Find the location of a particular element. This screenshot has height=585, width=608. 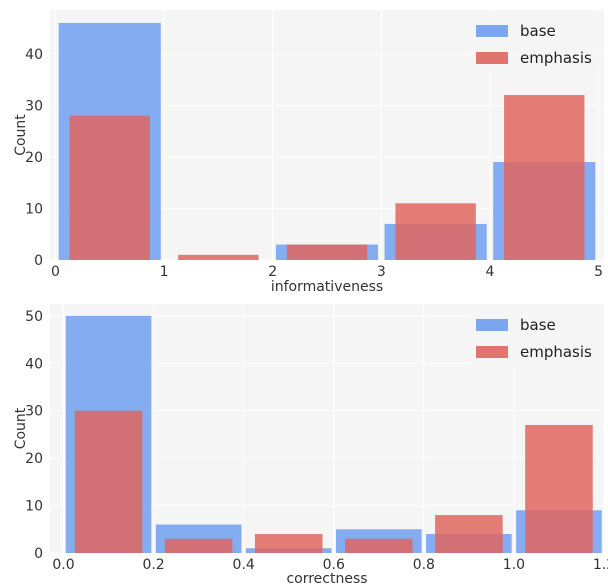

x-axis-label: correctness is located at coordinates (326, 578).